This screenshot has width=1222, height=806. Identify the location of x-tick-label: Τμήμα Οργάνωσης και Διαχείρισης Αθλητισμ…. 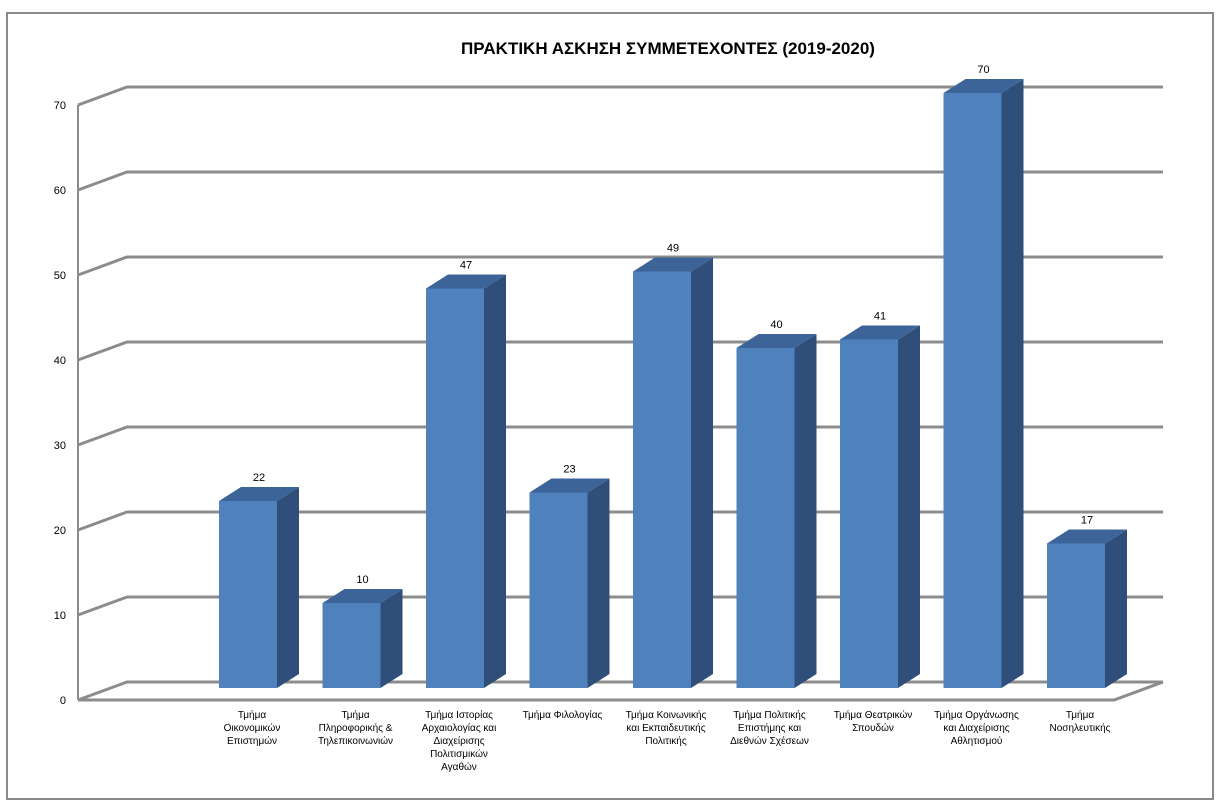
(976, 728).